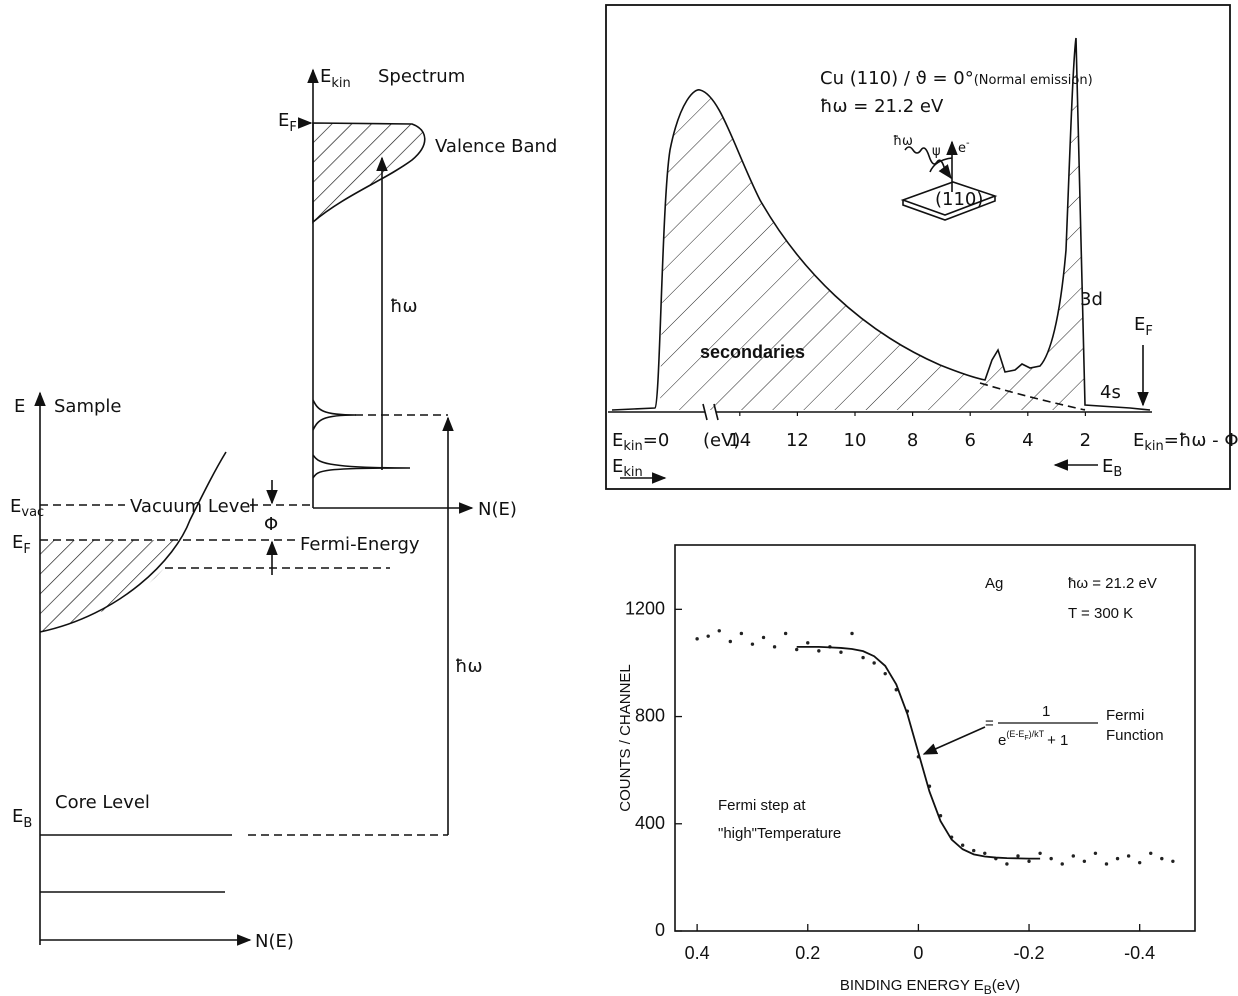 The height and width of the screenshot is (996, 1238). Describe the element at coordinates (1107, 466) in the screenshot. I see `binding-arrow-main: E` at that location.